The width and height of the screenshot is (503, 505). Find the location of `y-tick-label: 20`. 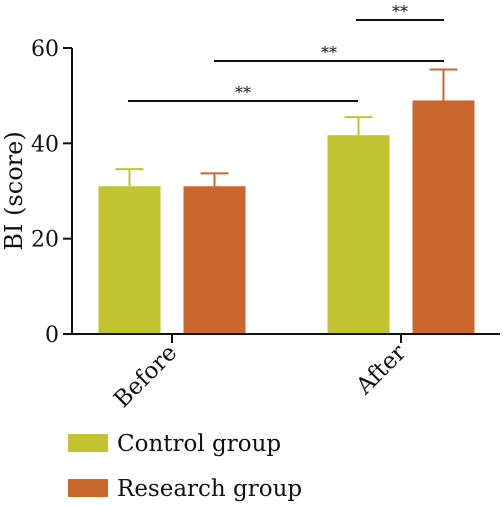

y-tick-label: 20 is located at coordinates (45, 240).